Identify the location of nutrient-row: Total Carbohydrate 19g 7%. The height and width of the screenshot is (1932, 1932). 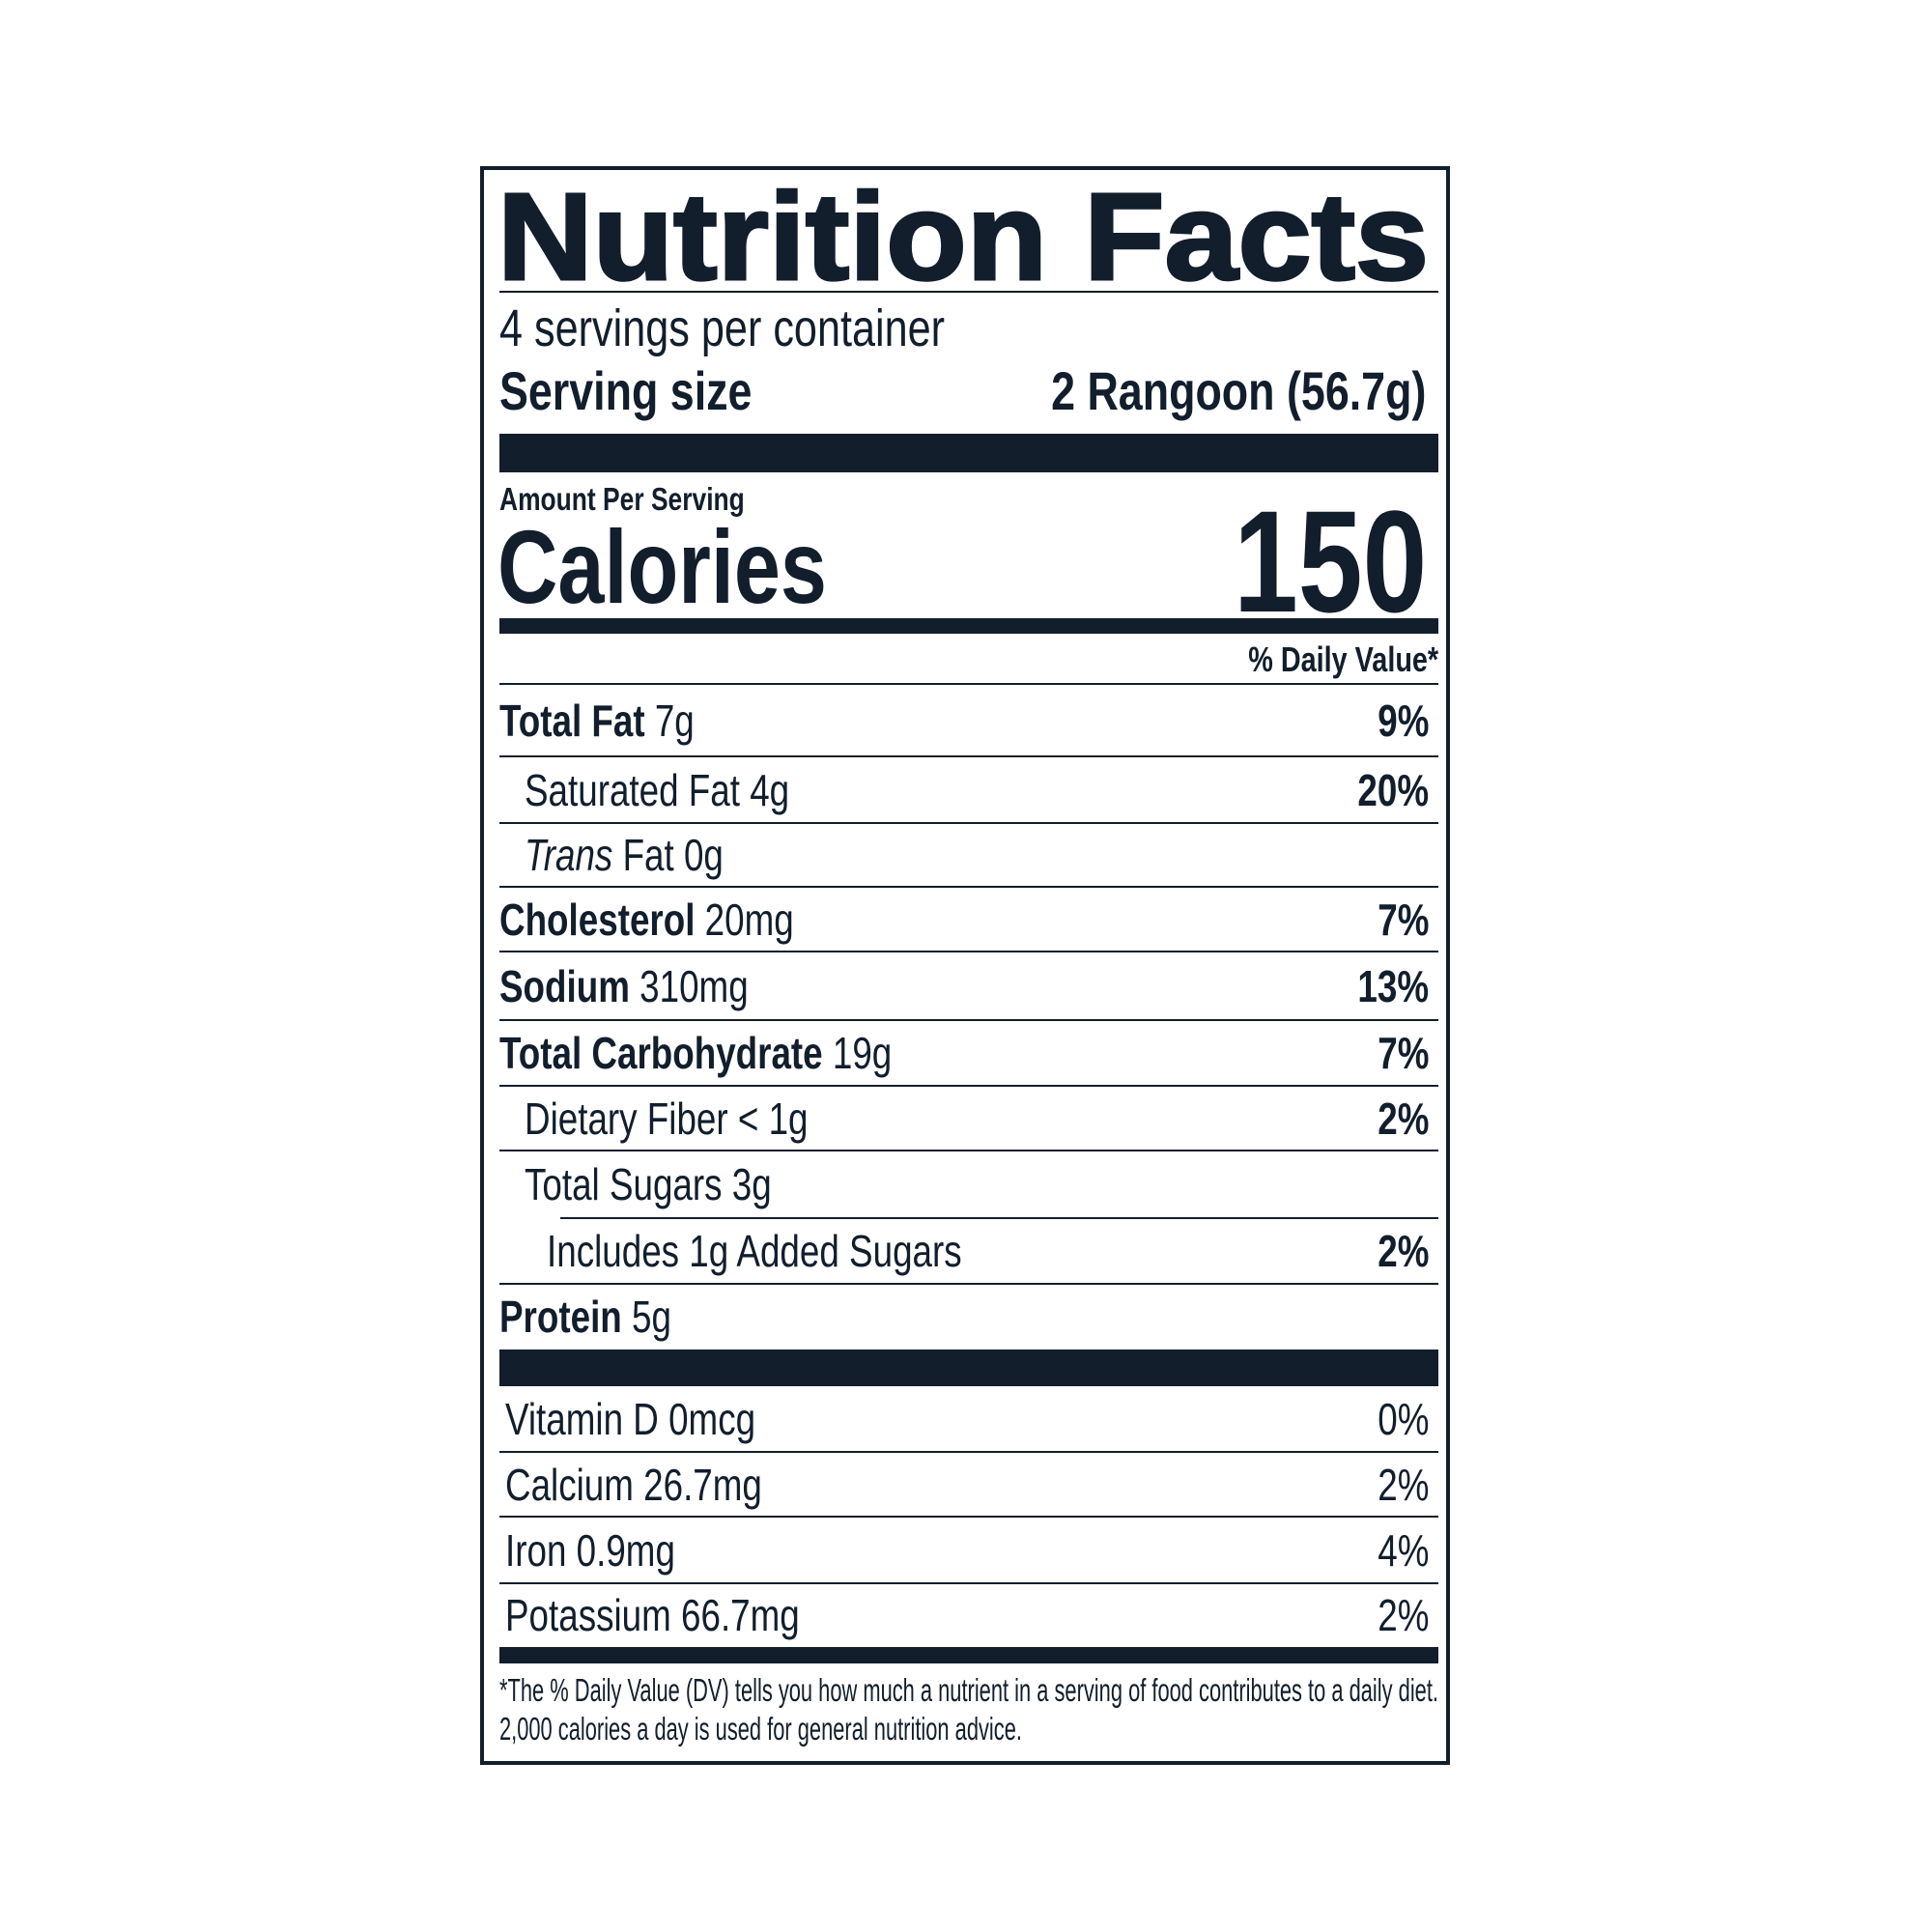
(968, 1053).